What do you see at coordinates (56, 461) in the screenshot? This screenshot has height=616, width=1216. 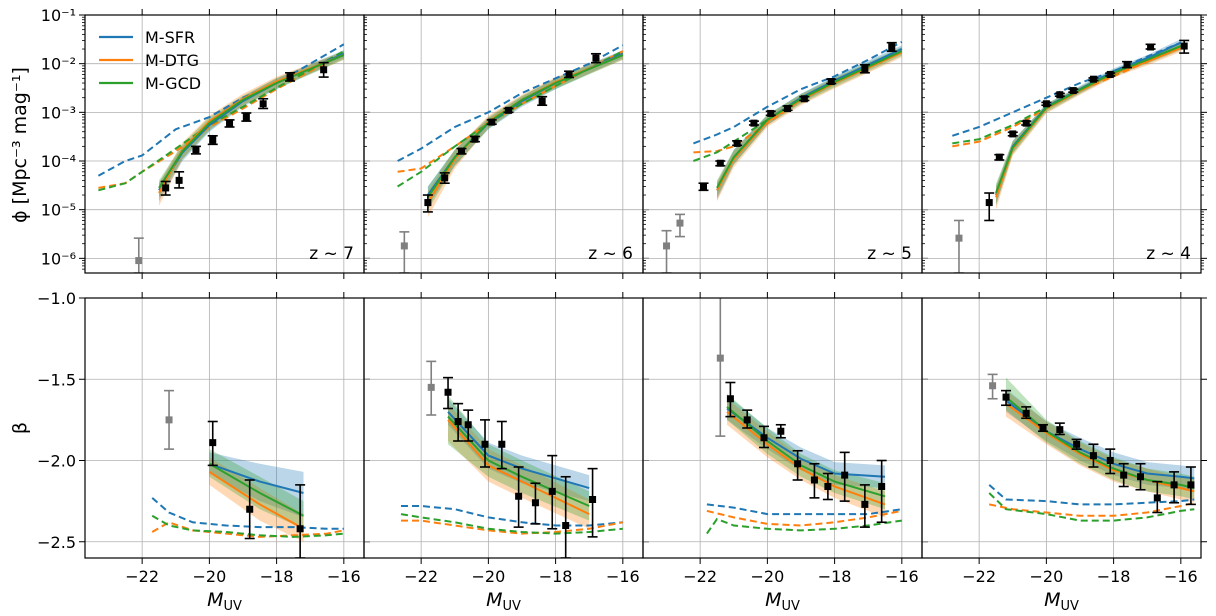 I see `y-tick-label: −2.0` at bounding box center [56, 461].